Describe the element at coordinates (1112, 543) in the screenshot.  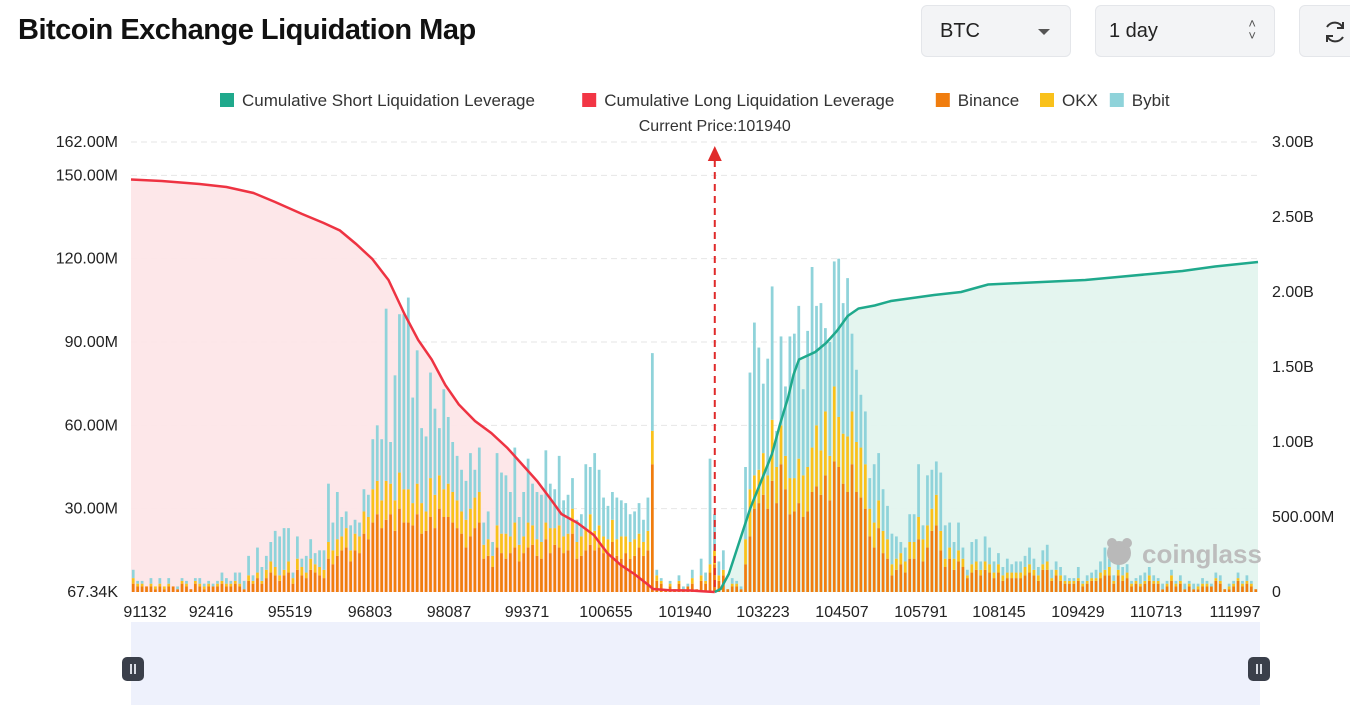
I see `coinglass-logo-icon` at that location.